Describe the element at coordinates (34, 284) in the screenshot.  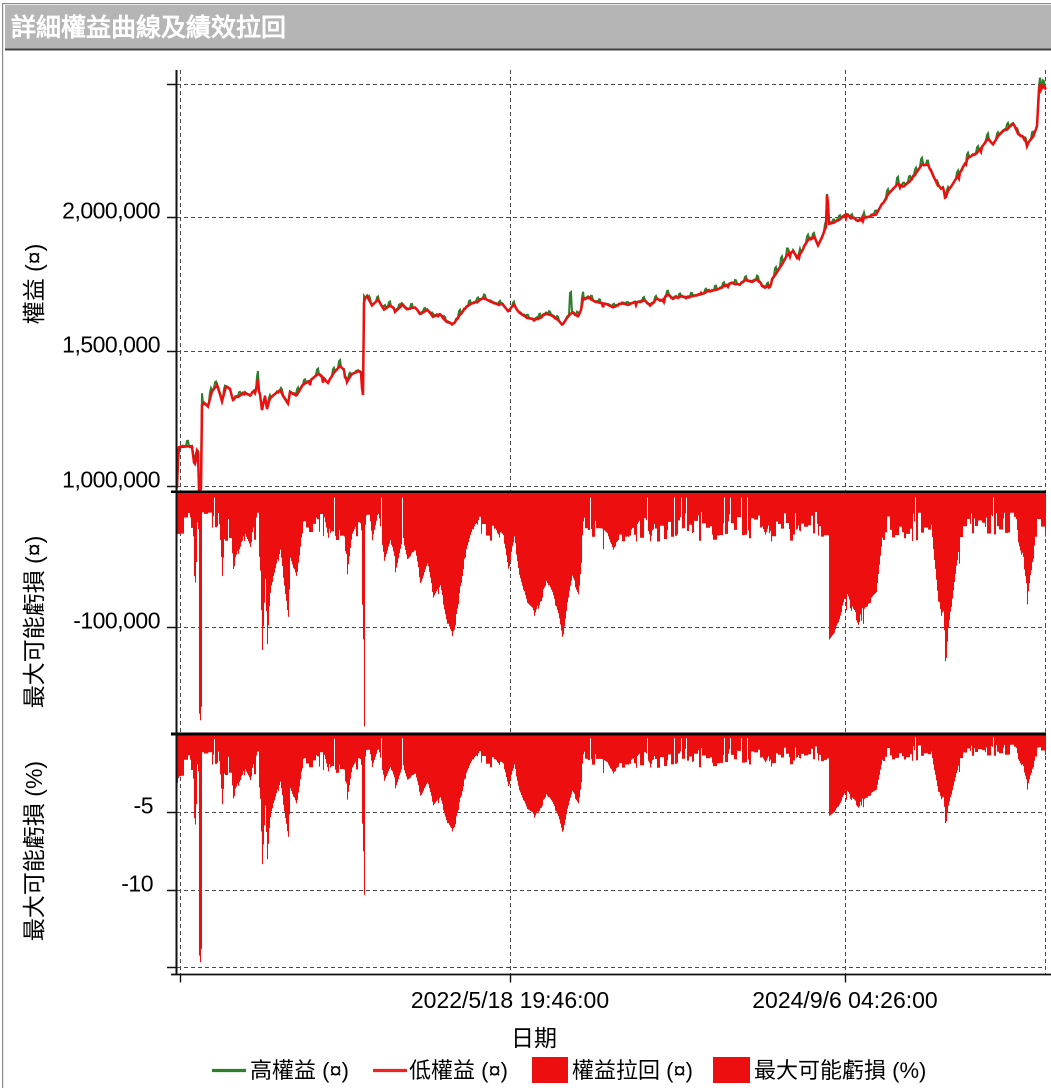
I see `svg-text: 權益 (¤)` at that location.